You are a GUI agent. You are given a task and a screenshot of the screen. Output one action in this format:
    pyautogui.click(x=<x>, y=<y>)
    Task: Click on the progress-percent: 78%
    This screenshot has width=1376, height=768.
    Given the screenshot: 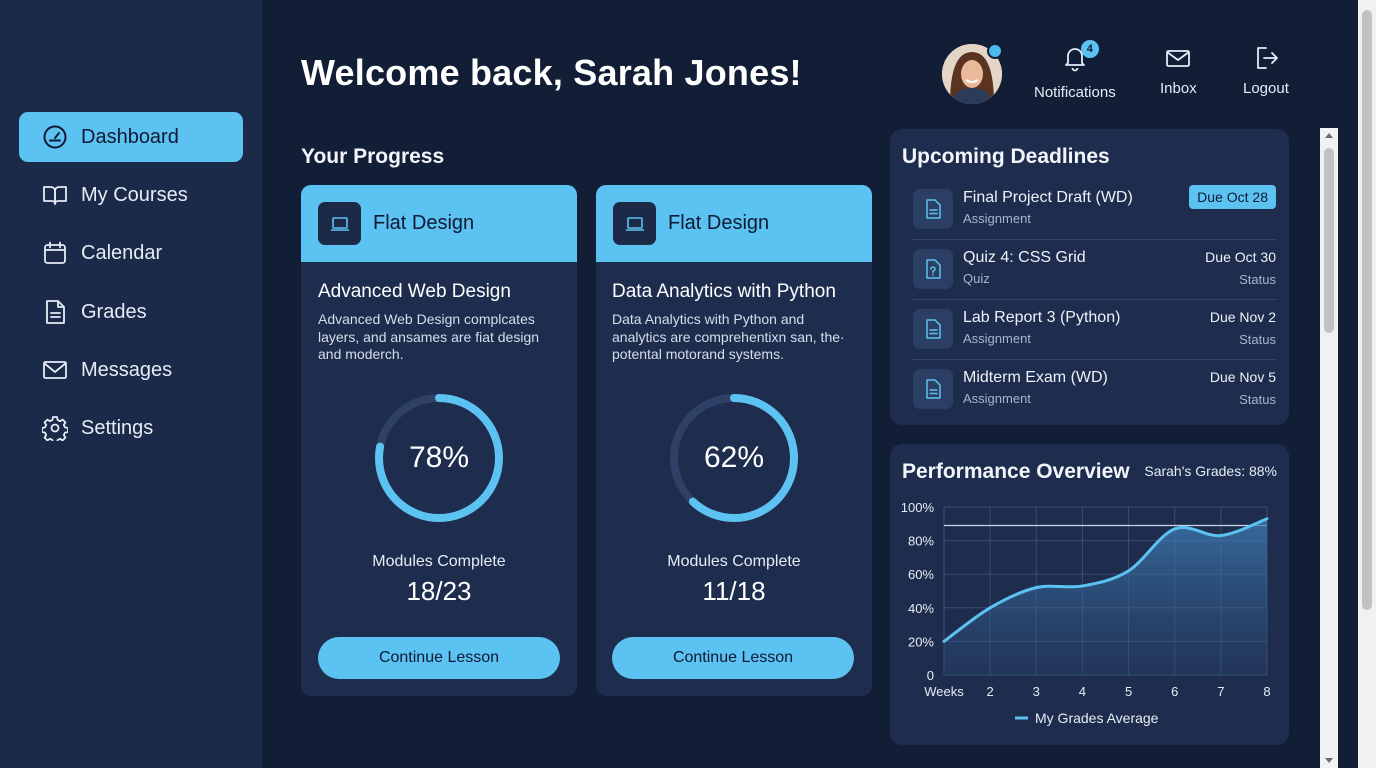 What is the action you would take?
    pyautogui.click(x=439, y=457)
    